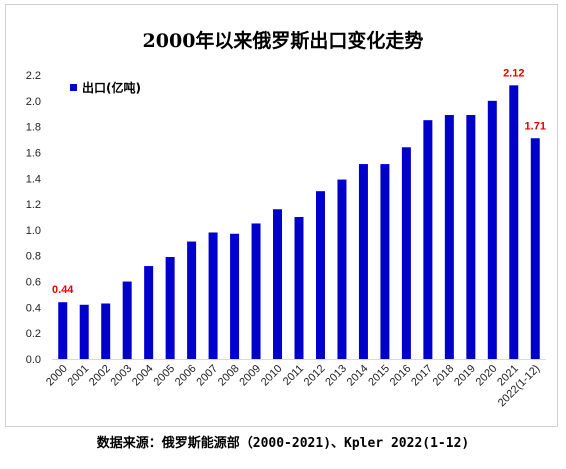 The width and height of the screenshot is (566, 469). What do you see at coordinates (293, 375) in the screenshot?
I see `x-tick-label: 2011` at bounding box center [293, 375].